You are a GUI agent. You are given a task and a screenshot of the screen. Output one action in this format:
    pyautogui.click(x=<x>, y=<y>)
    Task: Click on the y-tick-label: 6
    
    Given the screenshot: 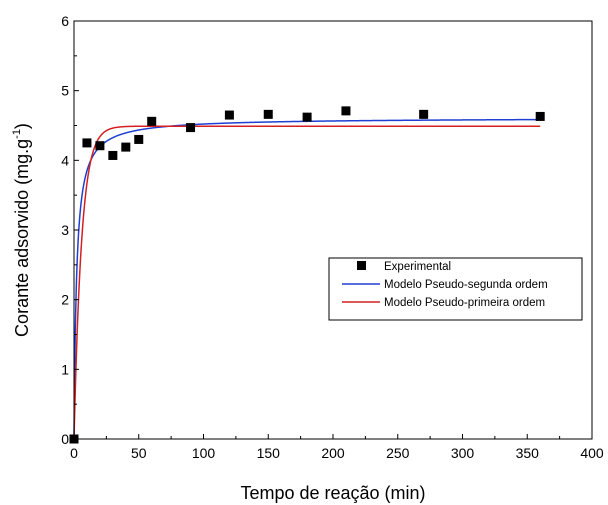 What is the action you would take?
    pyautogui.click(x=65, y=21)
    